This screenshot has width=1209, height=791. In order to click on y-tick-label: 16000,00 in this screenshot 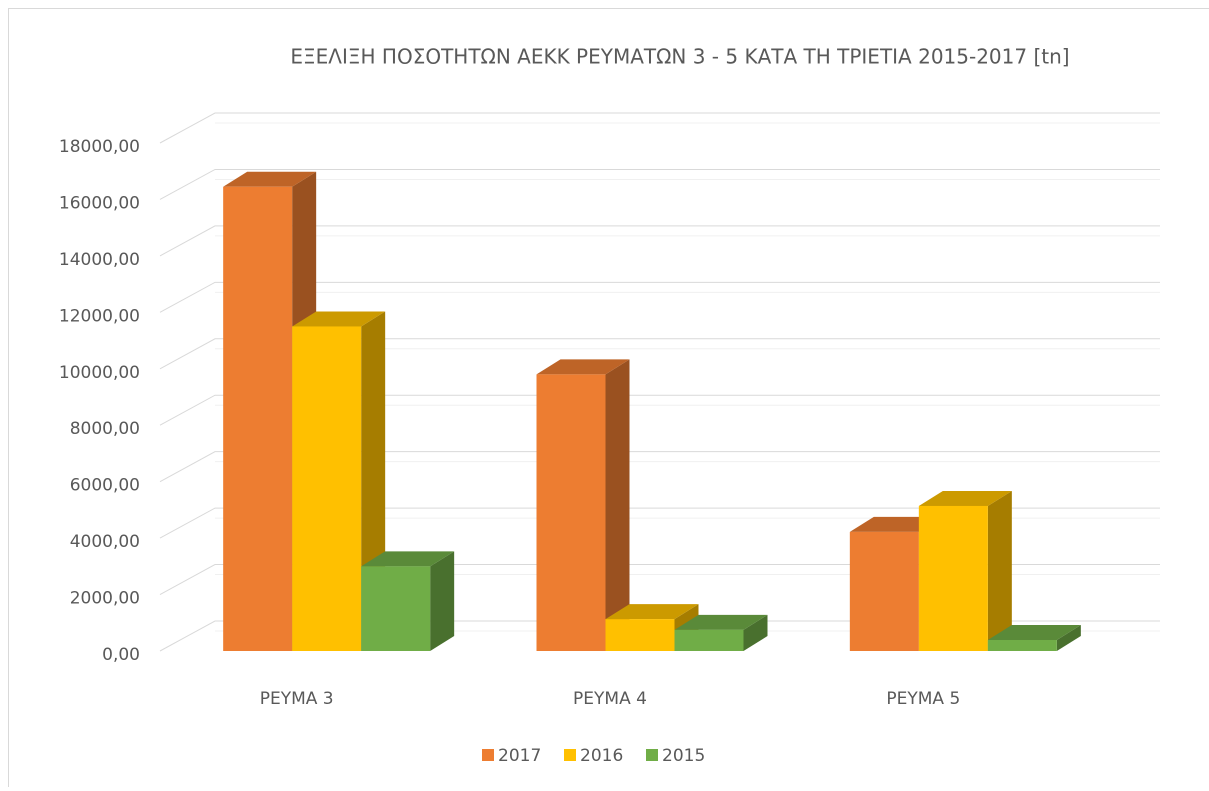, I will do `click(99, 203)`.